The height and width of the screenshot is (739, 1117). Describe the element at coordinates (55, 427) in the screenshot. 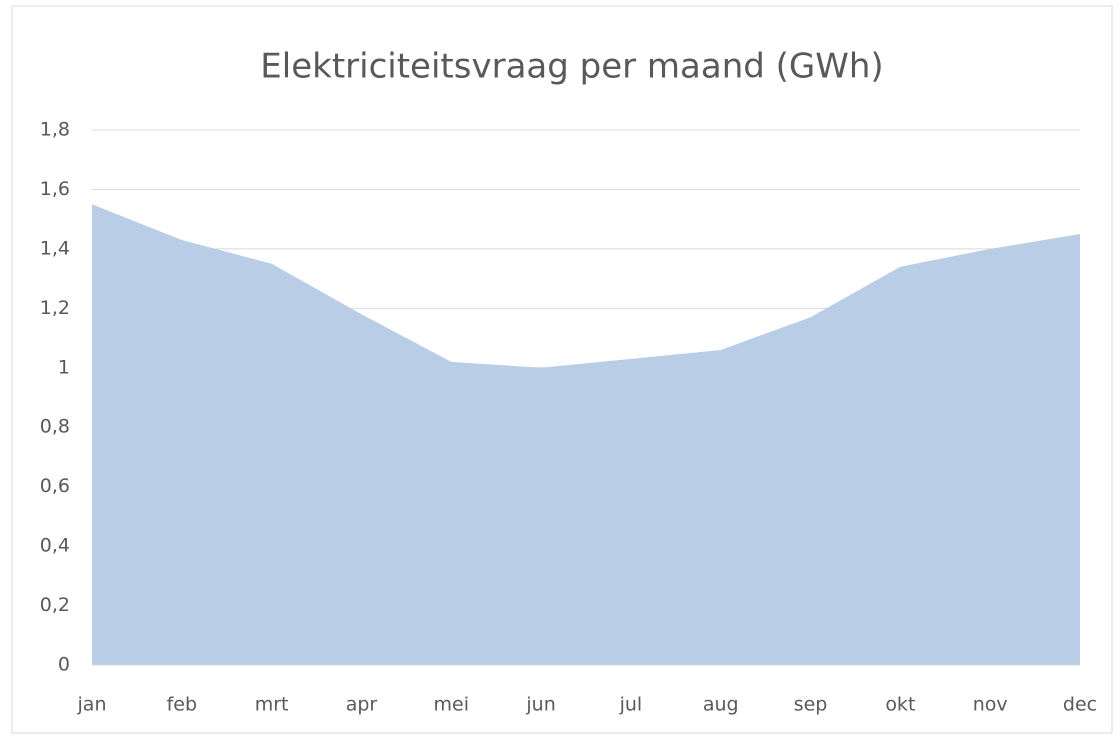

I see `y-tick-label: 0,8` at that location.